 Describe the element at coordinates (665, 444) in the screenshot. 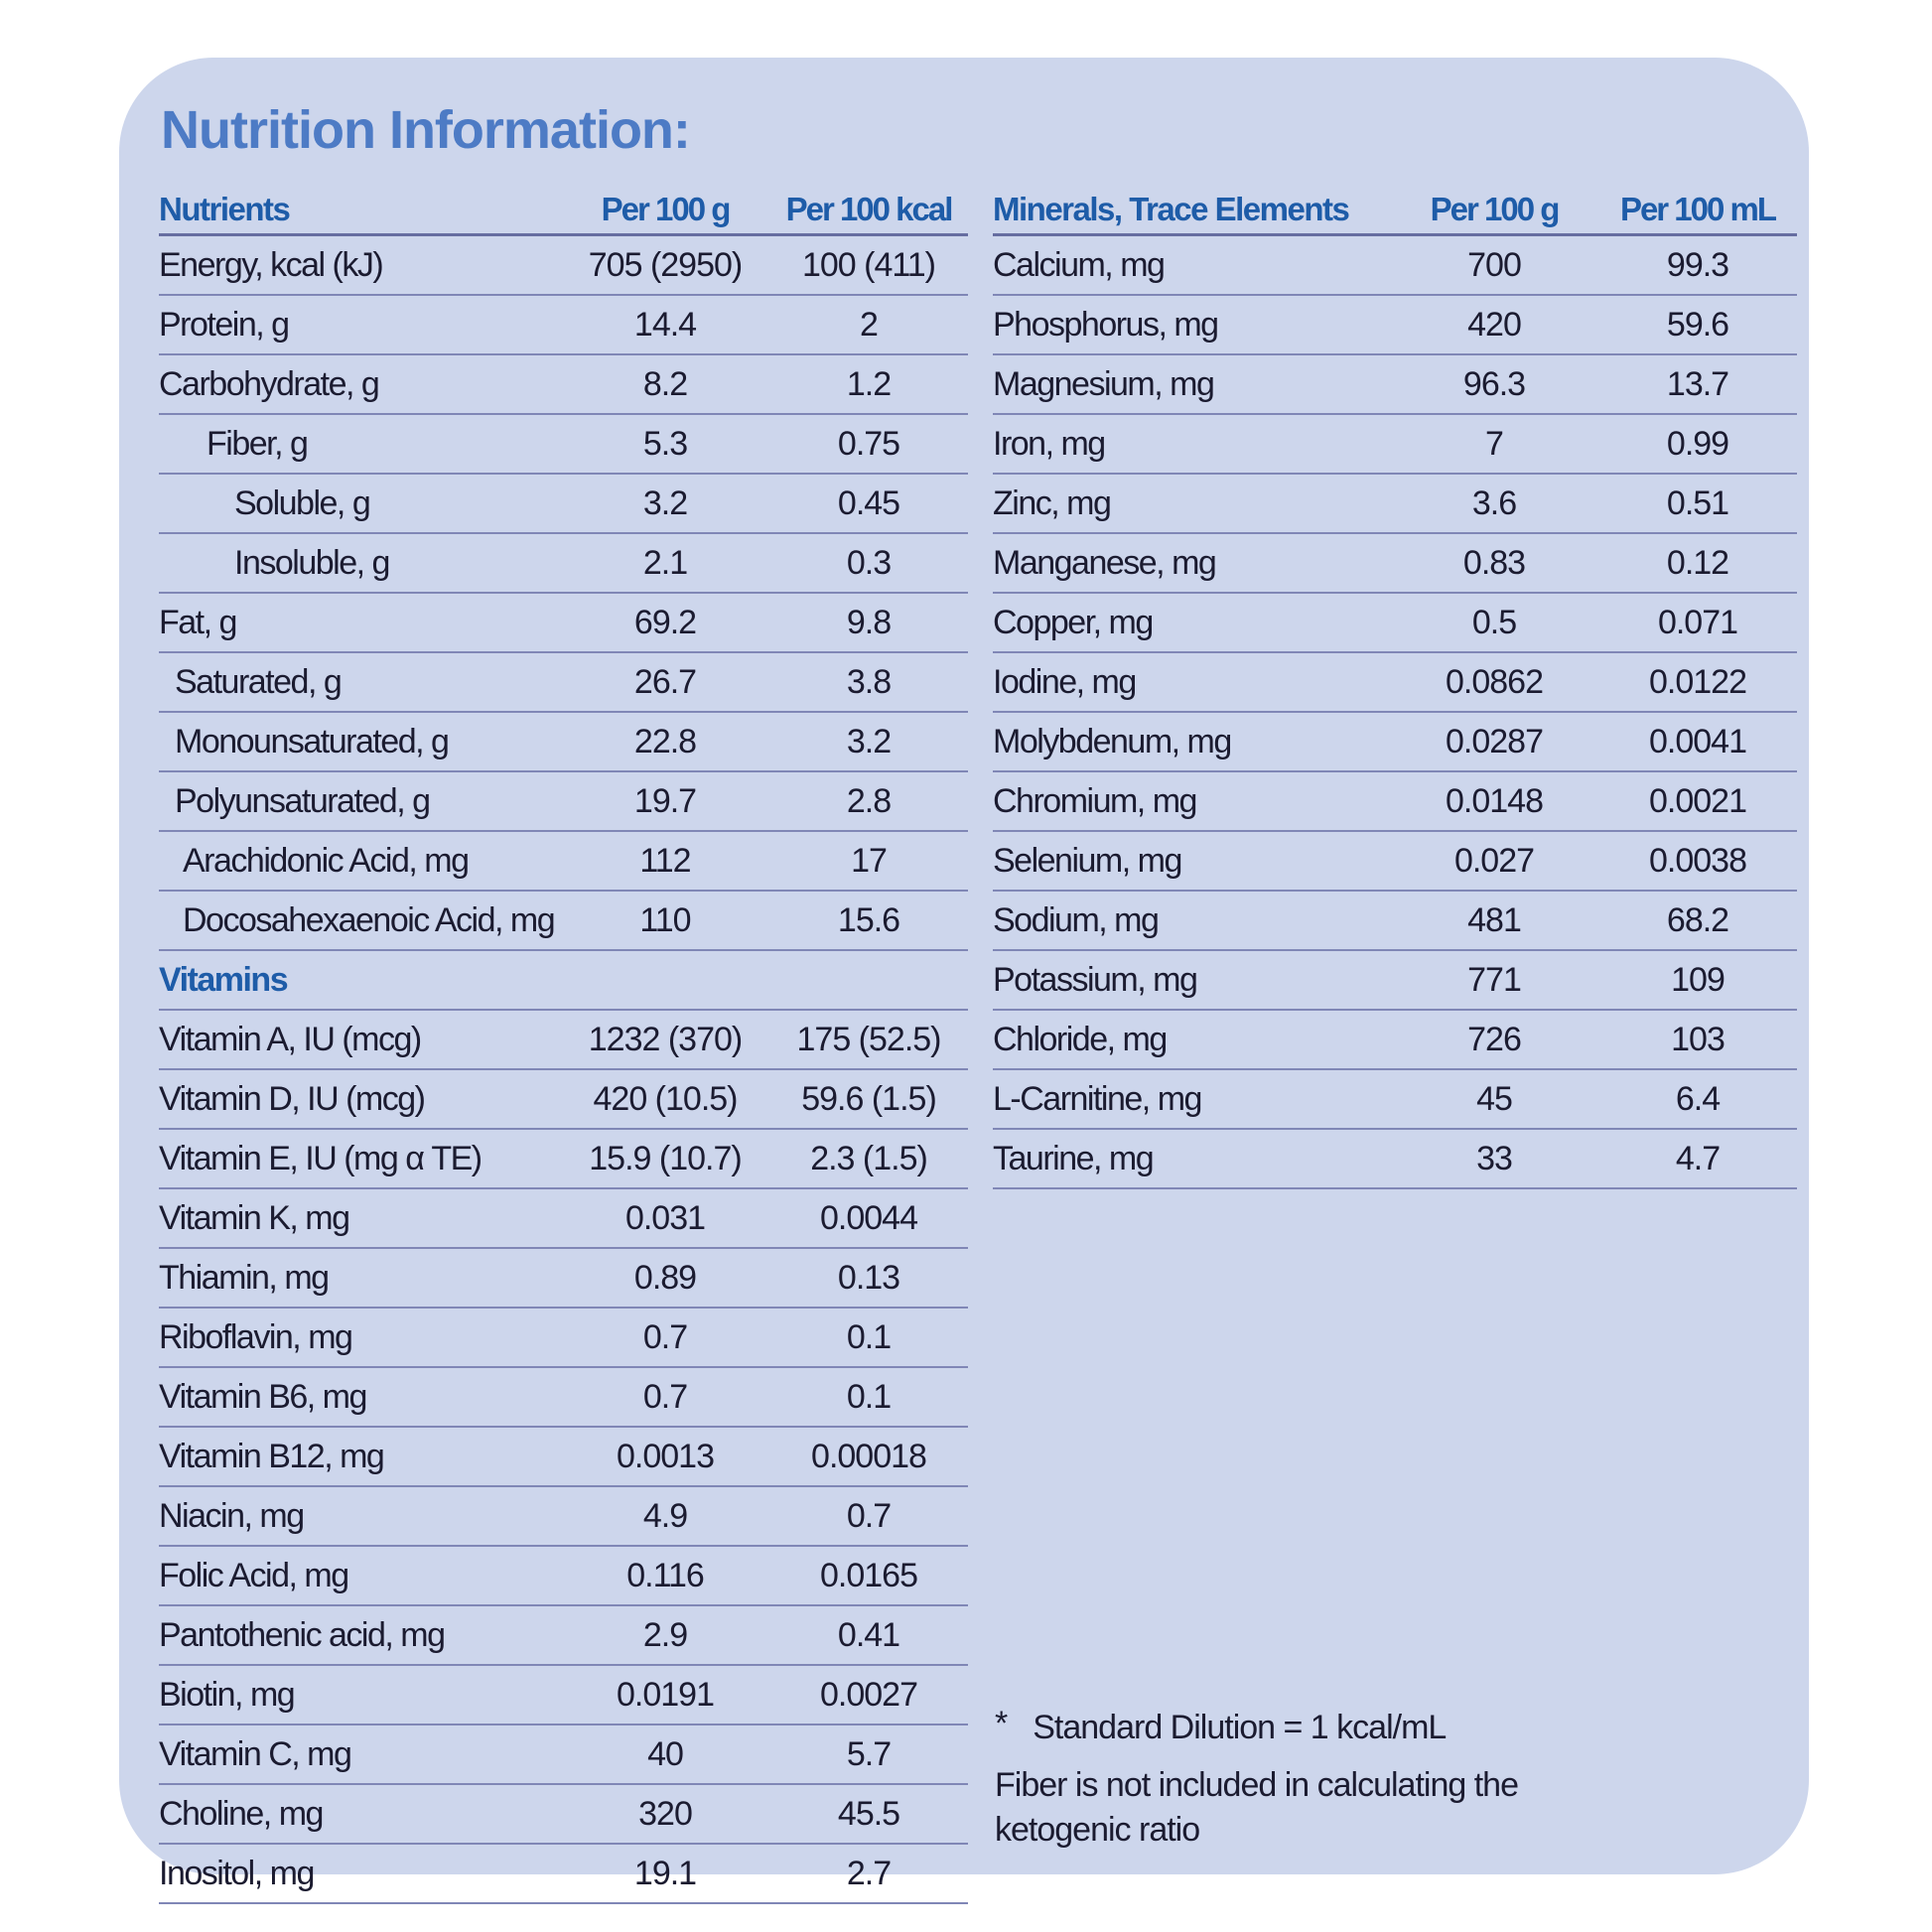

I see `row-value-col1: 5.3` at that location.